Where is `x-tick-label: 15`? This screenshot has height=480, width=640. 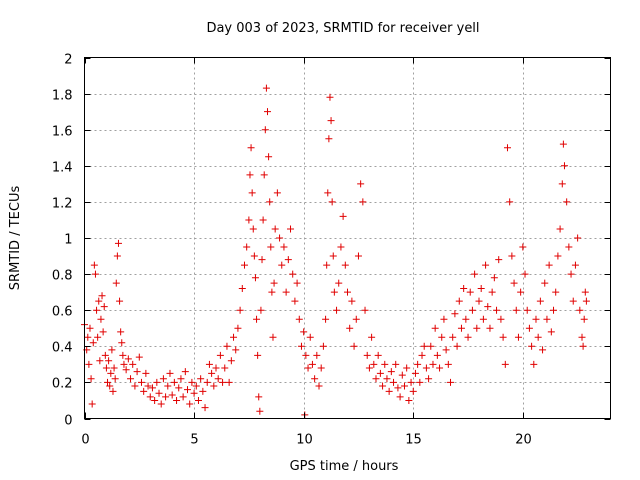
x-tick-label: 15 is located at coordinates (413, 440).